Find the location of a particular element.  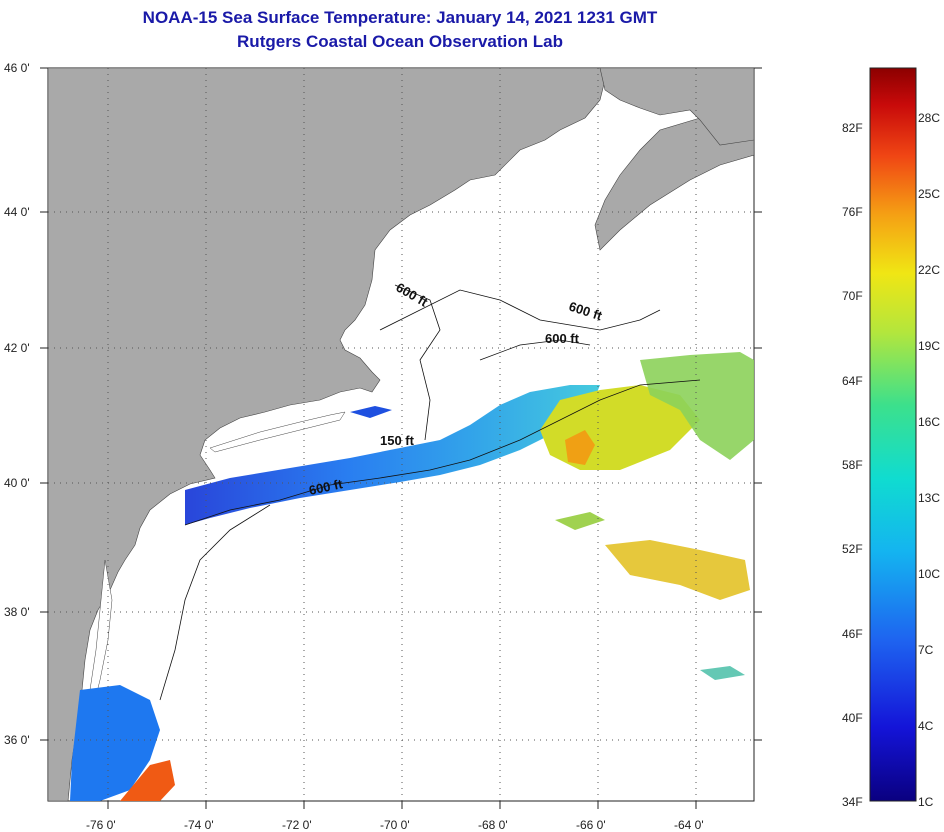

colorbar-c-label: 13C is located at coordinates (929, 498).